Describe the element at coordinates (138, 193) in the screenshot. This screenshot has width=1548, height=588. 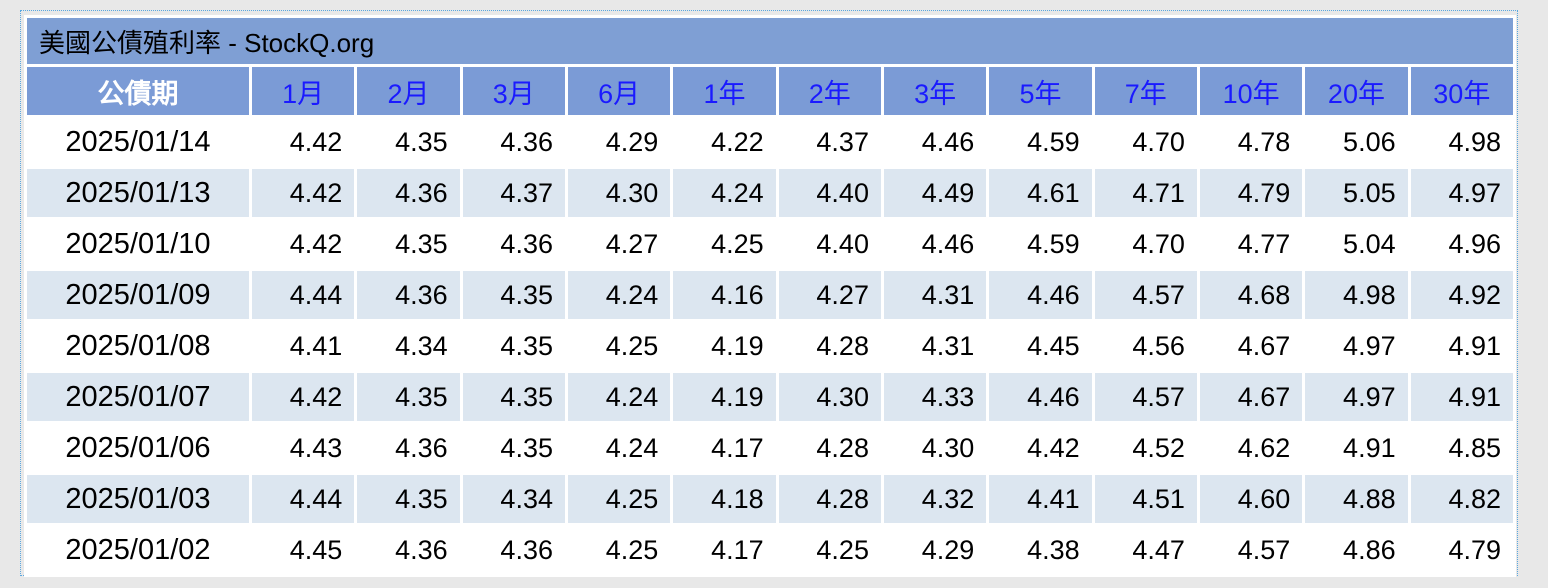
I see `date-cell: 2025/01/13` at that location.